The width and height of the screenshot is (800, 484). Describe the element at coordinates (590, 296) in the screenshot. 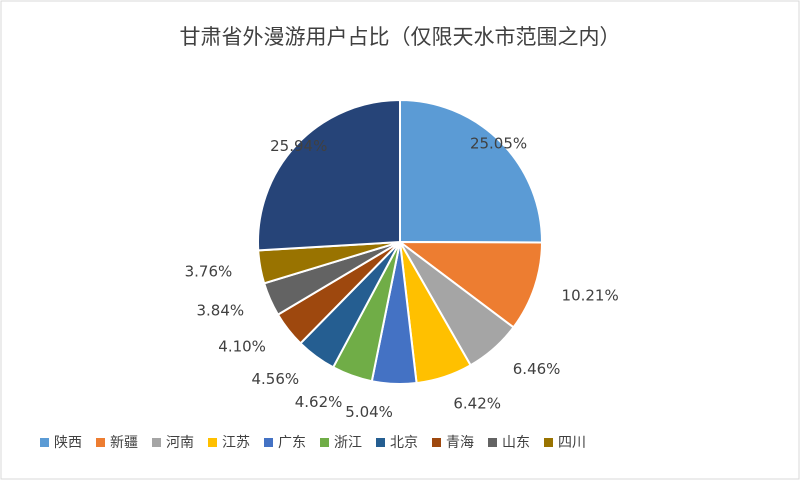

I see `data-label: 10.21%` at that location.